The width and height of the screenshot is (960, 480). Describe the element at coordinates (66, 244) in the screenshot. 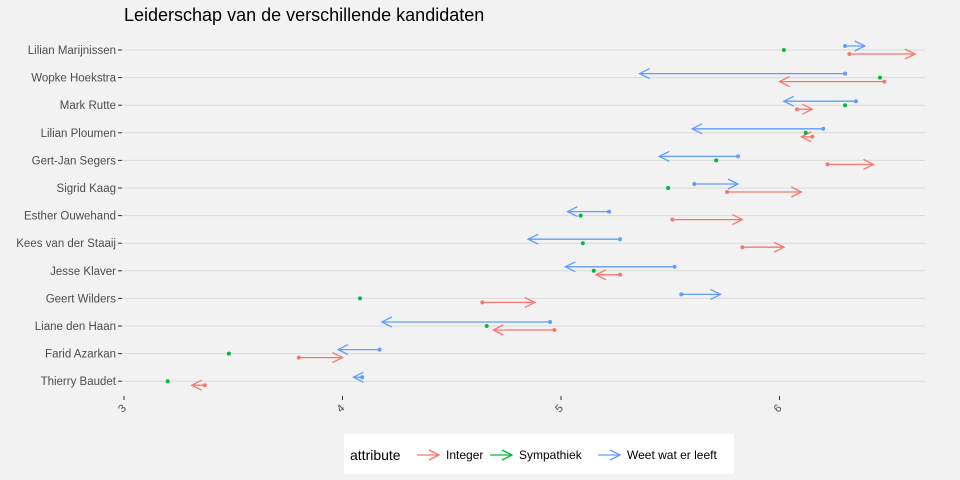

I see `y-tick-label: Kees van der Staaij` at that location.